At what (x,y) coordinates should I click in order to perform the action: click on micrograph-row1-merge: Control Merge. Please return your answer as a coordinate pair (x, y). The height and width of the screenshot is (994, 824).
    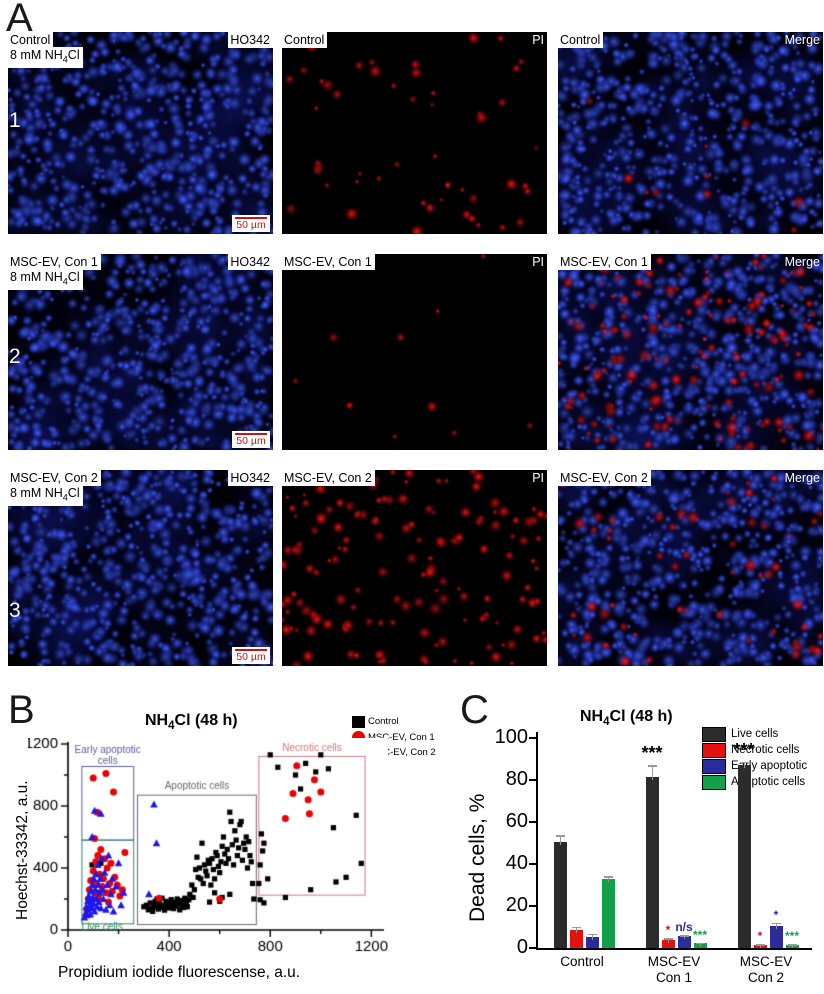
    Looking at the image, I should click on (690, 133).